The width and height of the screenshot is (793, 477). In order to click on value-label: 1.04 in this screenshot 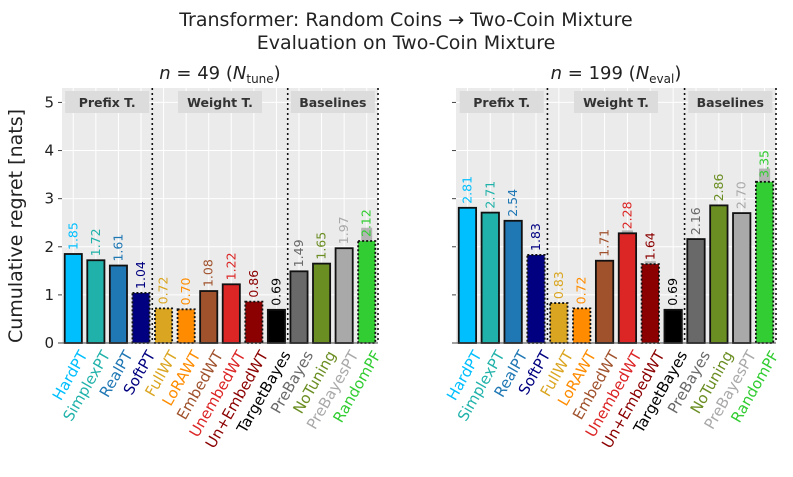, I will do `click(140, 275)`.